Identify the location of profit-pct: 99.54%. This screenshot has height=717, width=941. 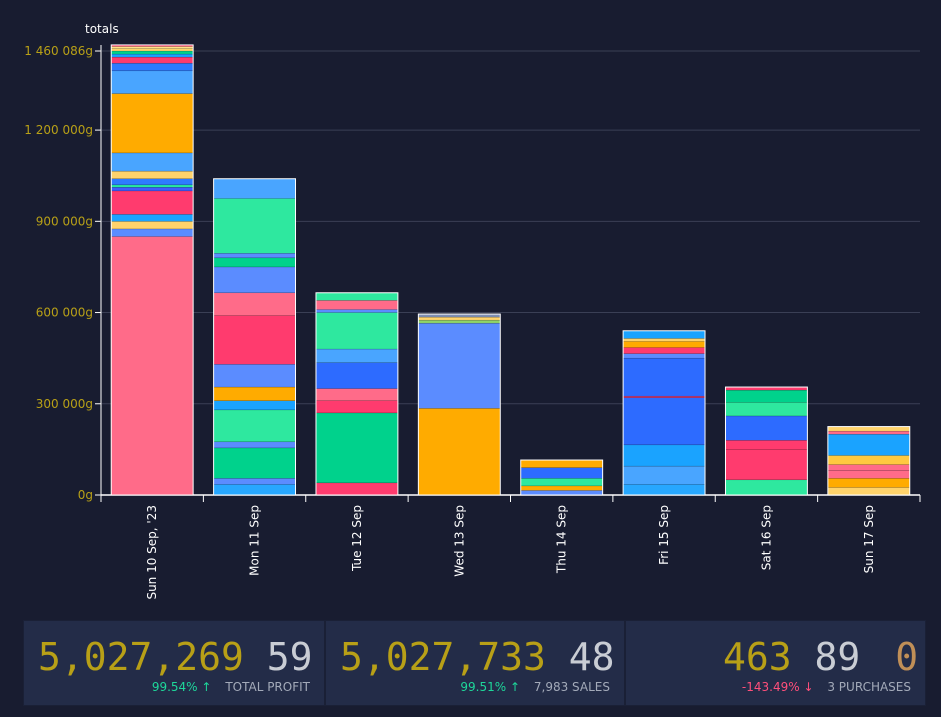
(174, 687).